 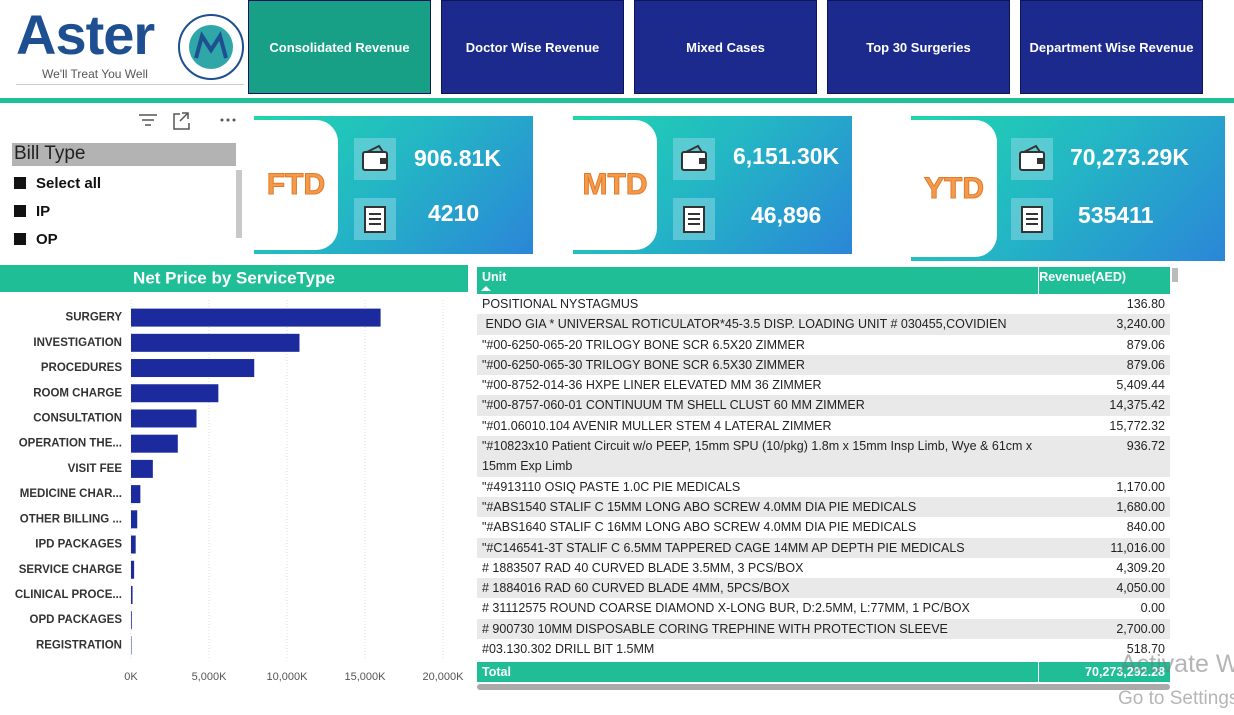 I want to click on kpi-count: 4210, so click(x=454, y=213).